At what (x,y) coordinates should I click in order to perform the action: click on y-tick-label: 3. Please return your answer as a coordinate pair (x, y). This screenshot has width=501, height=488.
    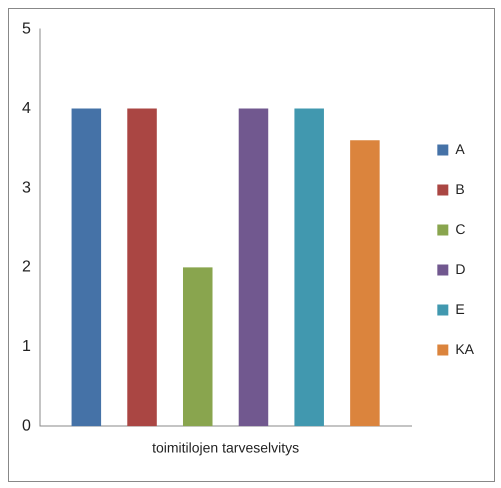
    Looking at the image, I should click on (26, 187).